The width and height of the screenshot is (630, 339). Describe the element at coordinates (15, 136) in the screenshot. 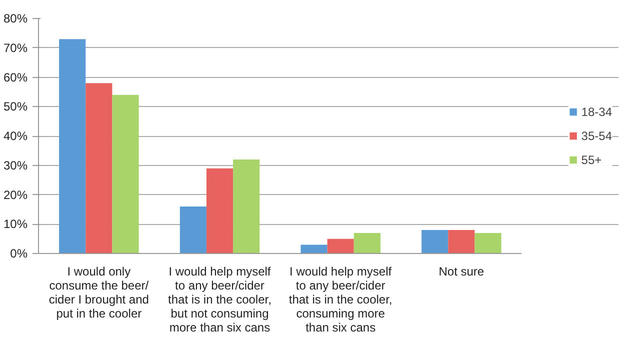

I see `y-tick-label: 40%` at that location.